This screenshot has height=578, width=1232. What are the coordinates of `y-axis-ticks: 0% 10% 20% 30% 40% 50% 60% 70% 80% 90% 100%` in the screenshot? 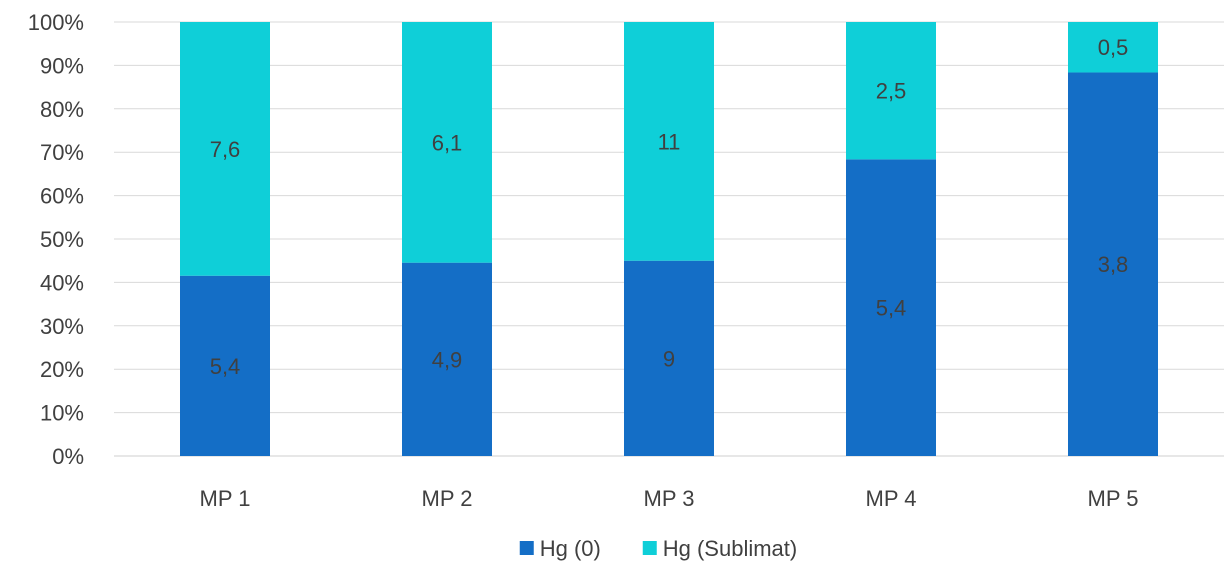 It's located at (56, 239).